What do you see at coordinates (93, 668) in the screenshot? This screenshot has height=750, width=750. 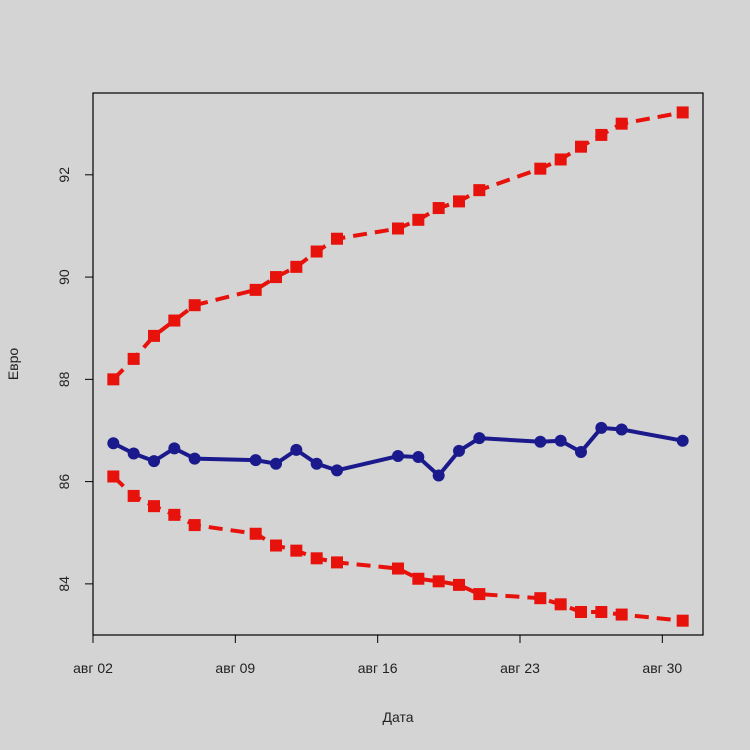 I see `x-tick-label: авг 02` at bounding box center [93, 668].